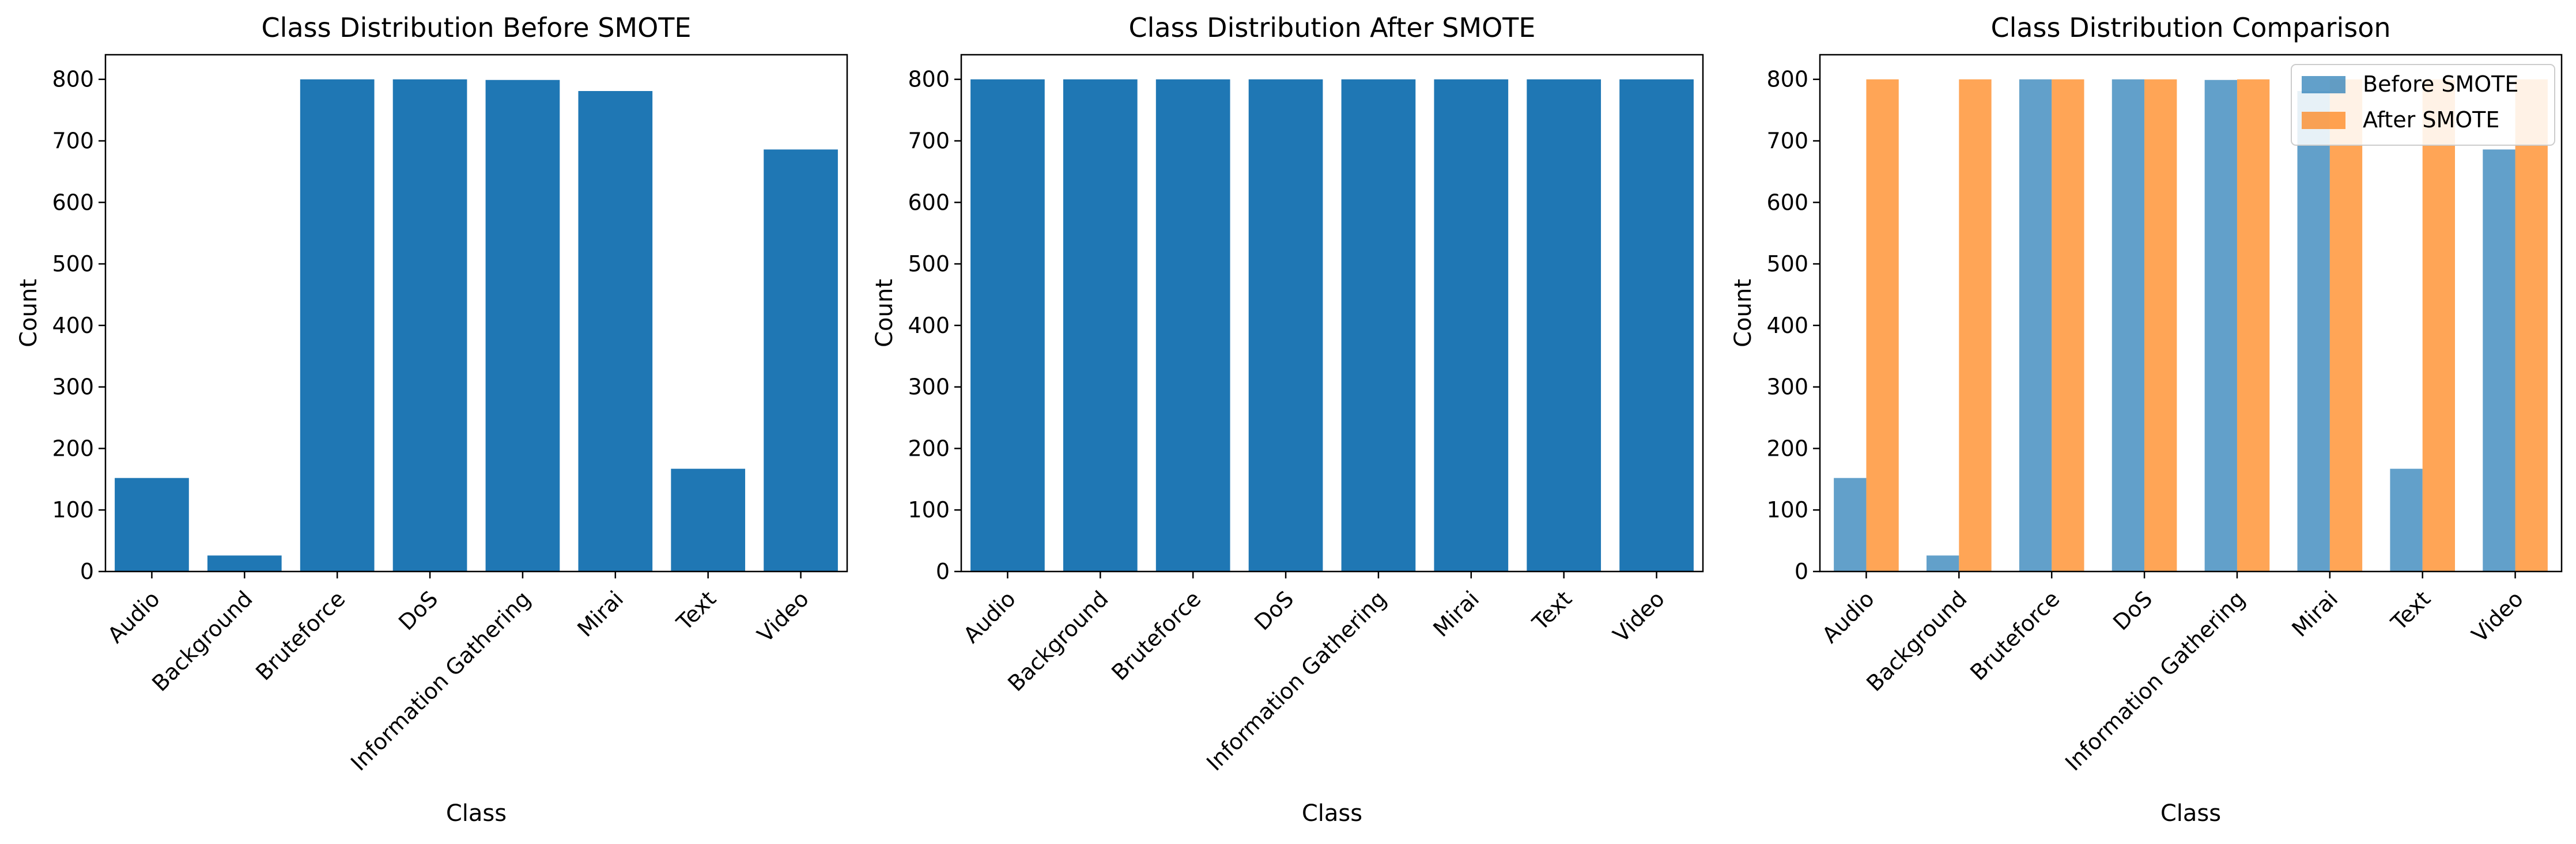  What do you see at coordinates (2190, 27) in the screenshot?
I see `chart-title: Class Distribution Comparison` at bounding box center [2190, 27].